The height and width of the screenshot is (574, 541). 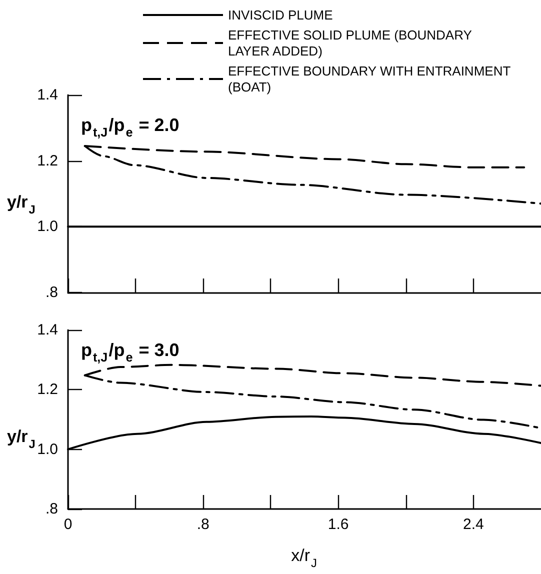 I want to click on legend-label: INVISCID PLUME, so click(x=281, y=15).